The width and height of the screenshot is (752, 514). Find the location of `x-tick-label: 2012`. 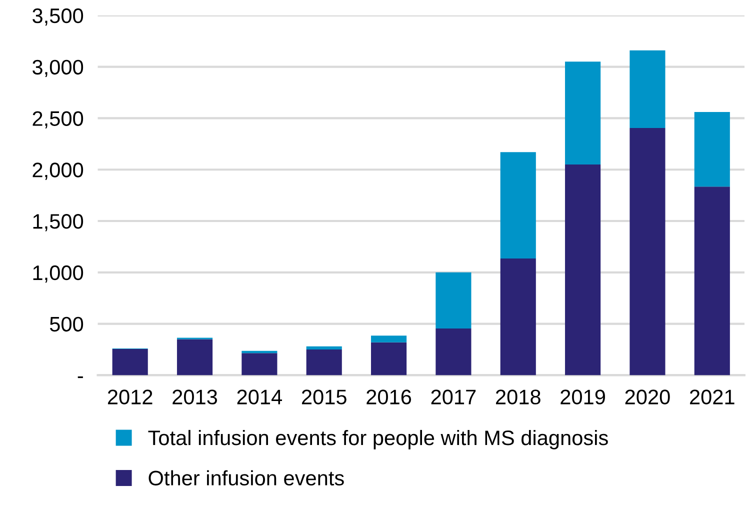

x-tick-label: 2012 is located at coordinates (130, 397).